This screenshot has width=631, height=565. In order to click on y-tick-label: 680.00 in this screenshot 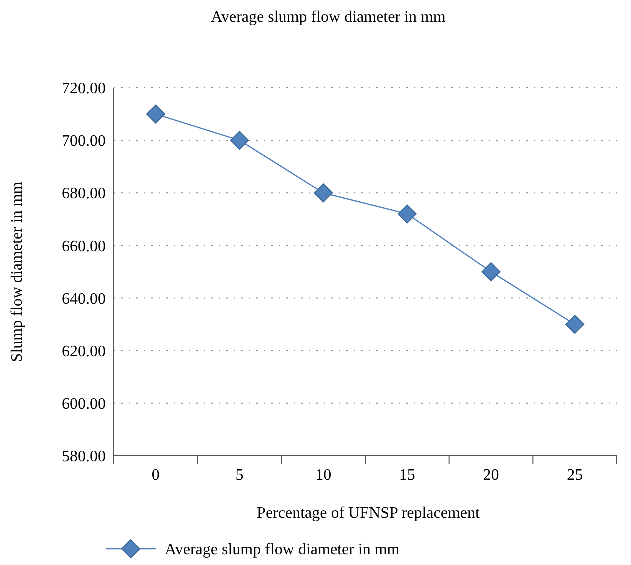, I will do `click(84, 194)`.